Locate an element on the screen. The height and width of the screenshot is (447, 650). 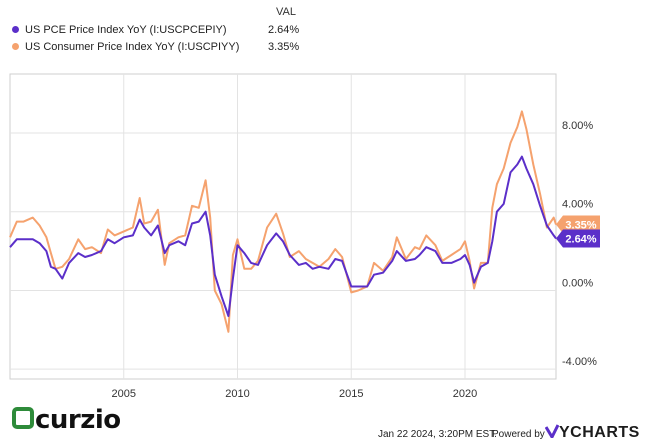
y-tick-label: -4.00% is located at coordinates (579, 362).